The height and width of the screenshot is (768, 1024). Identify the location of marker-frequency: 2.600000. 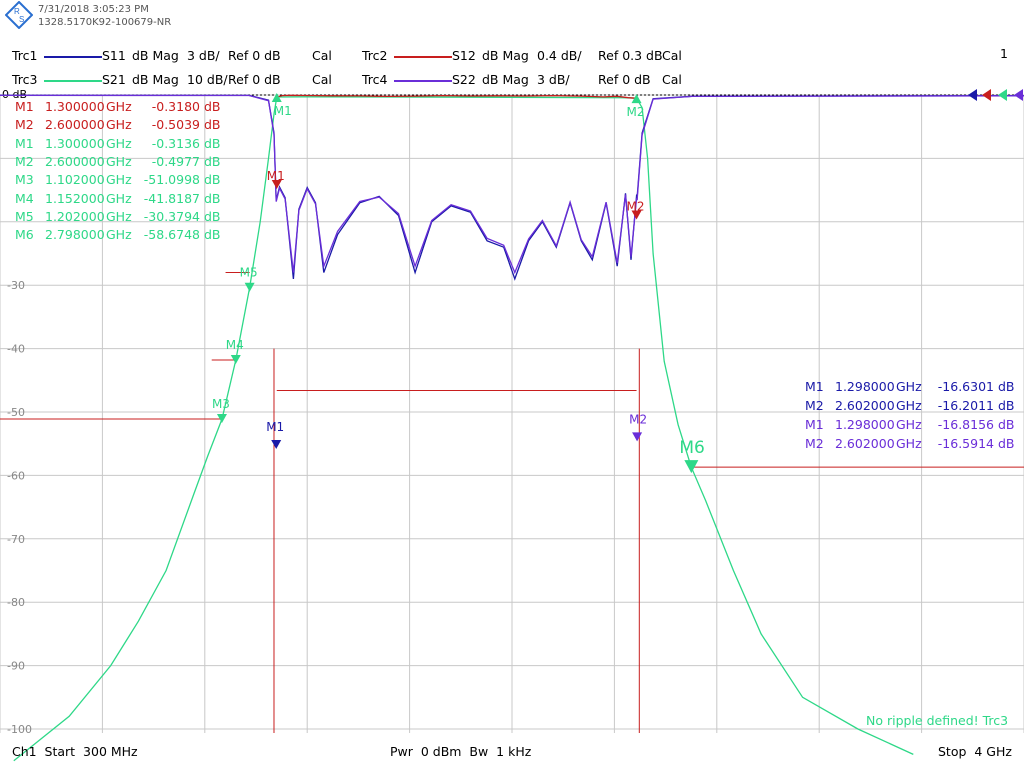
(75, 161).